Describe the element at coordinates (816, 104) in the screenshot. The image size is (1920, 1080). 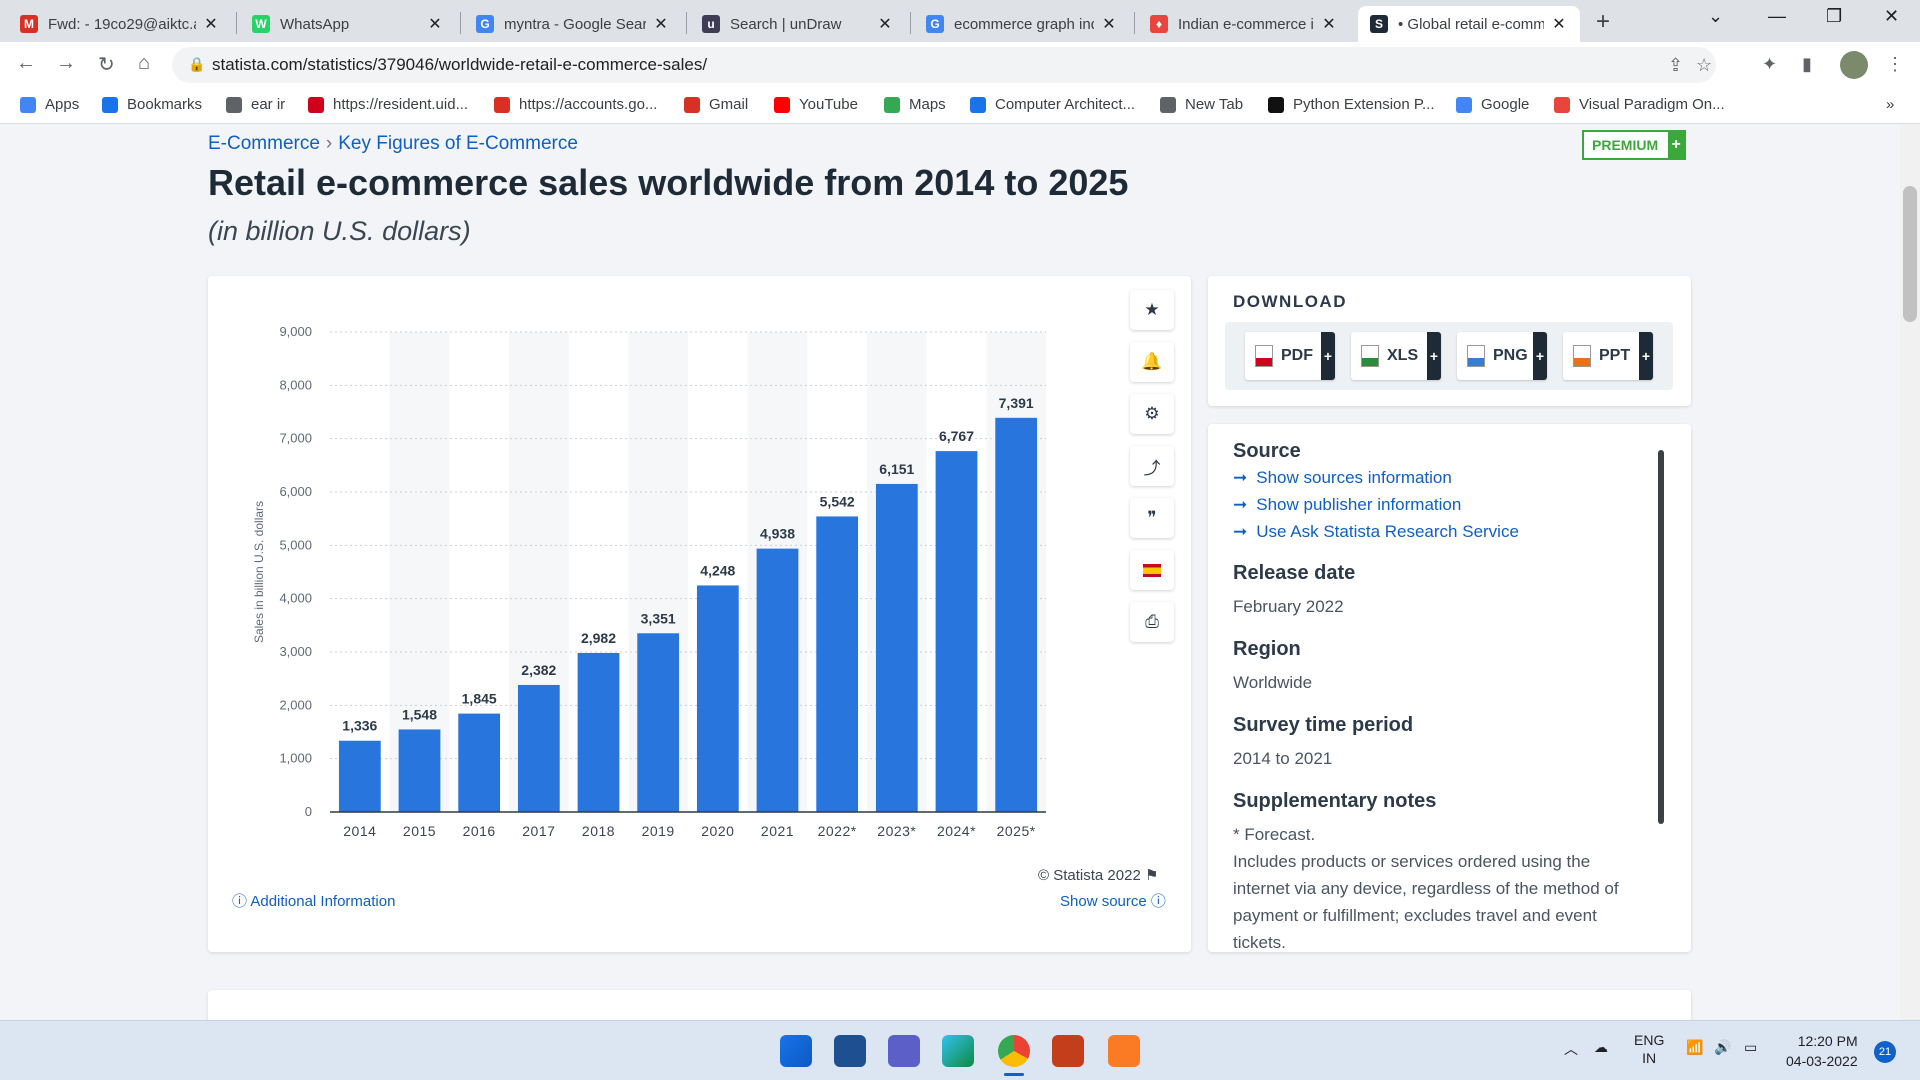
I see `bookmark-item: YouTube` at that location.